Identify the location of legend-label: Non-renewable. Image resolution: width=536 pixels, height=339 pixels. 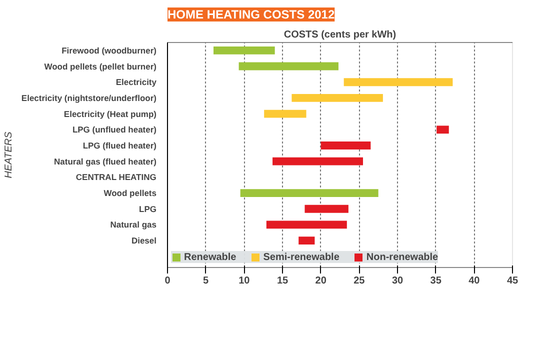
(402, 257).